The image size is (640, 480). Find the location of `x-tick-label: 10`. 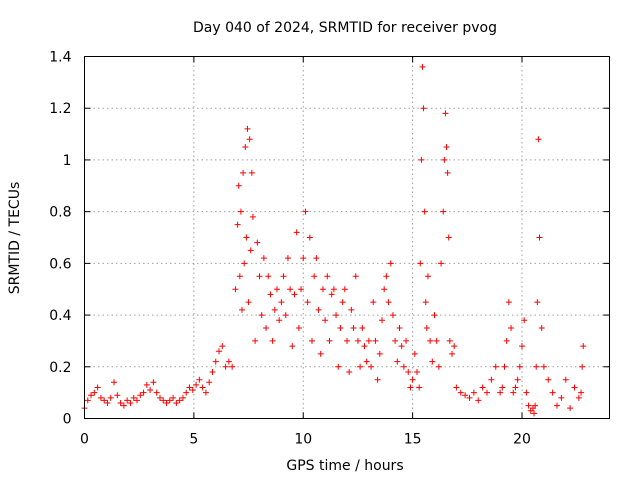

x-tick-label: 10 is located at coordinates (303, 440).